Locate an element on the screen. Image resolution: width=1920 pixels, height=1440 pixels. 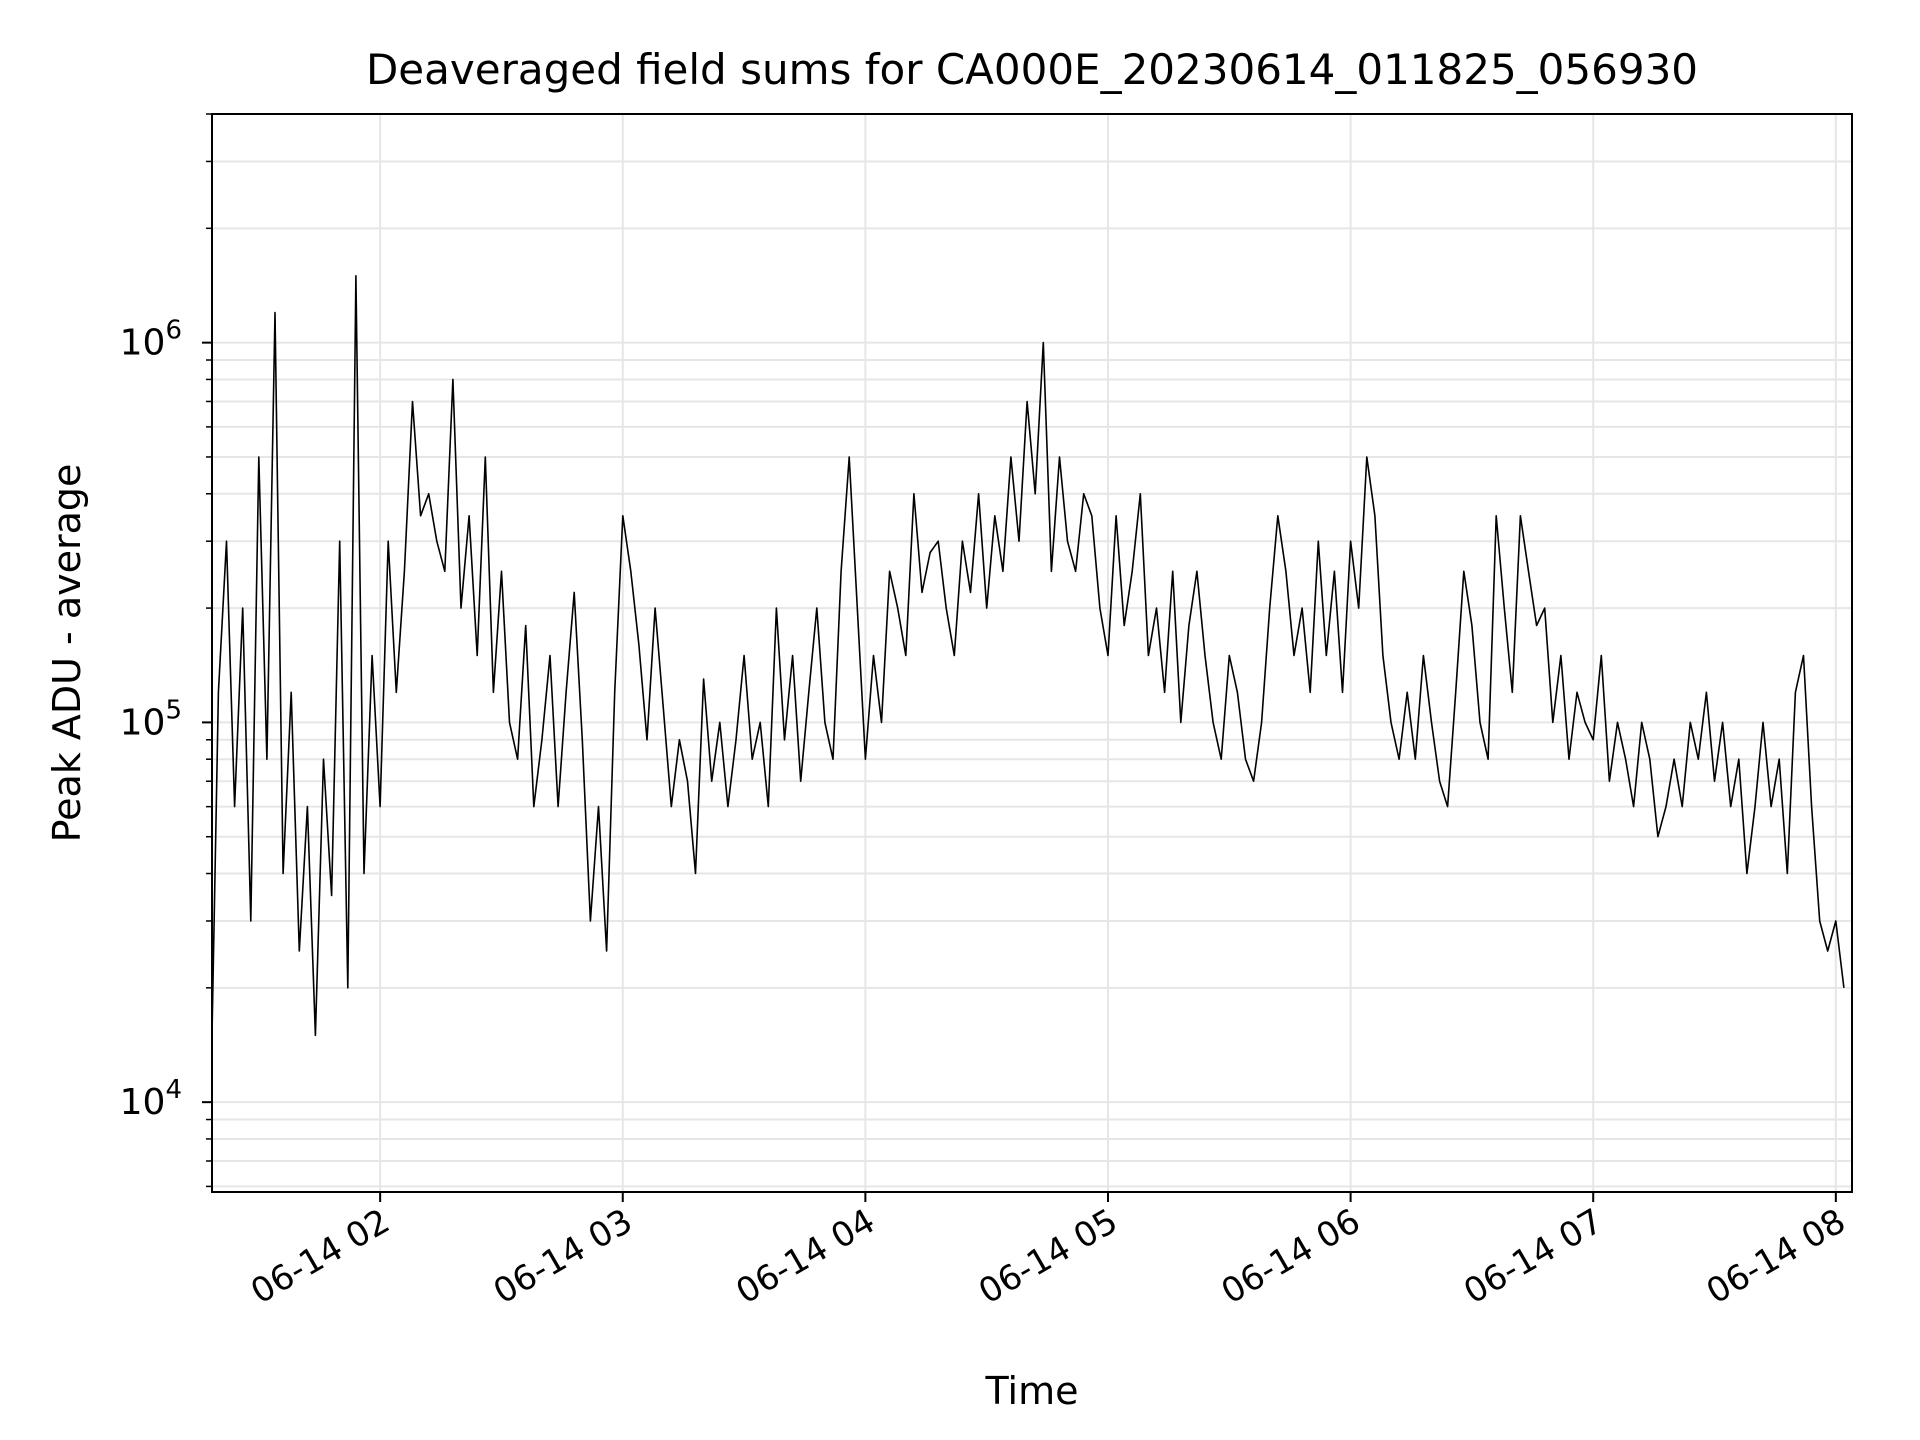
x-tick-label: 06-14 06 is located at coordinates (1291, 1256).